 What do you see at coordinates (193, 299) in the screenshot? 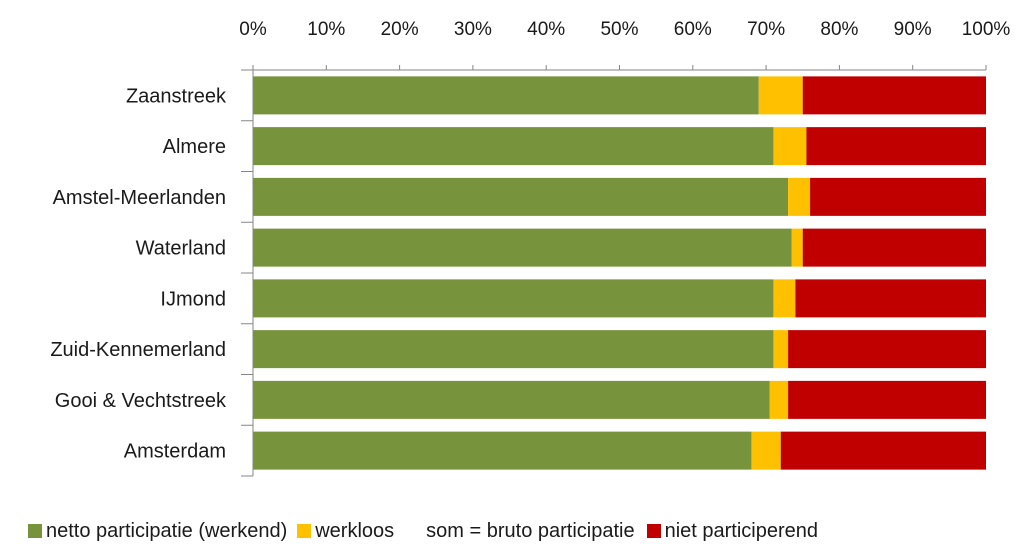
I see `category-label: IJmond` at bounding box center [193, 299].